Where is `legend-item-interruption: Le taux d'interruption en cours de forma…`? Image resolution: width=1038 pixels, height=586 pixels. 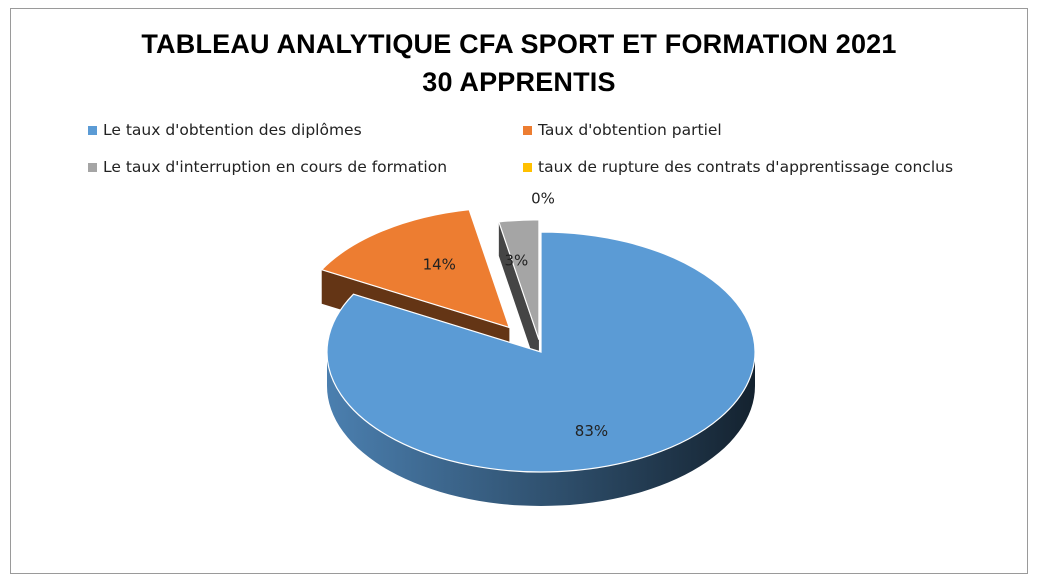 legend-item-interruption: Le taux d'interruption en cours de forma… is located at coordinates (267, 167).